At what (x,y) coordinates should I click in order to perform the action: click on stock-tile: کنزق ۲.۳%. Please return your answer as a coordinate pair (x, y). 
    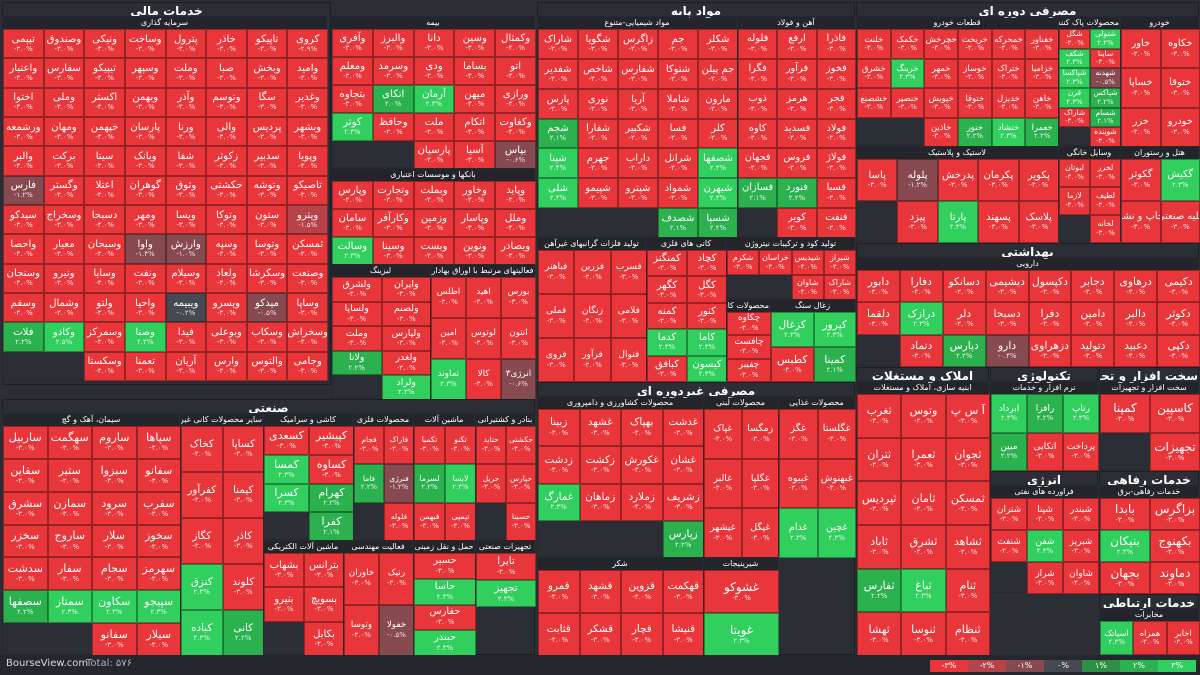
    Looking at the image, I should click on (202, 587).